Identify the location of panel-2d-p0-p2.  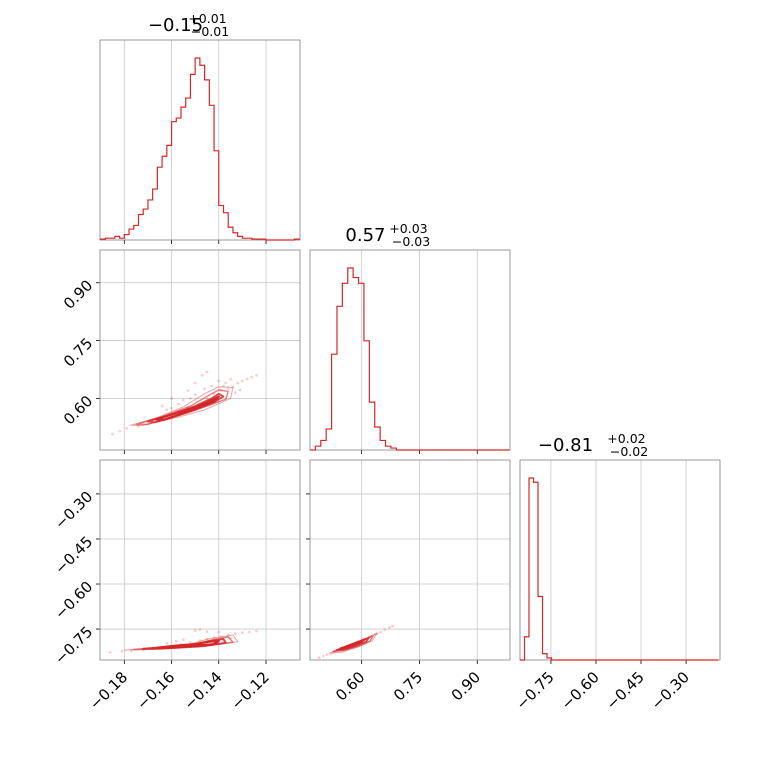
(198, 561).